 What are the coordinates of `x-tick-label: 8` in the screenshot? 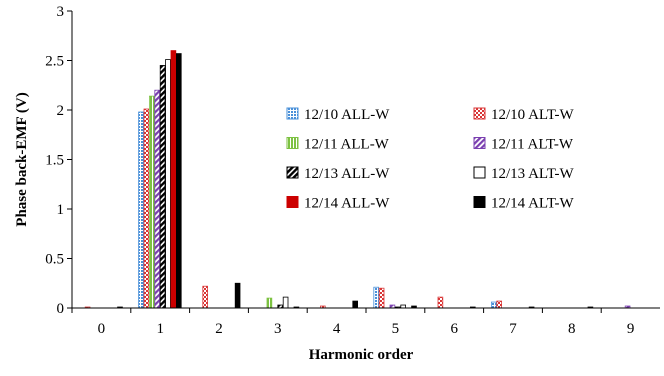 It's located at (572, 329).